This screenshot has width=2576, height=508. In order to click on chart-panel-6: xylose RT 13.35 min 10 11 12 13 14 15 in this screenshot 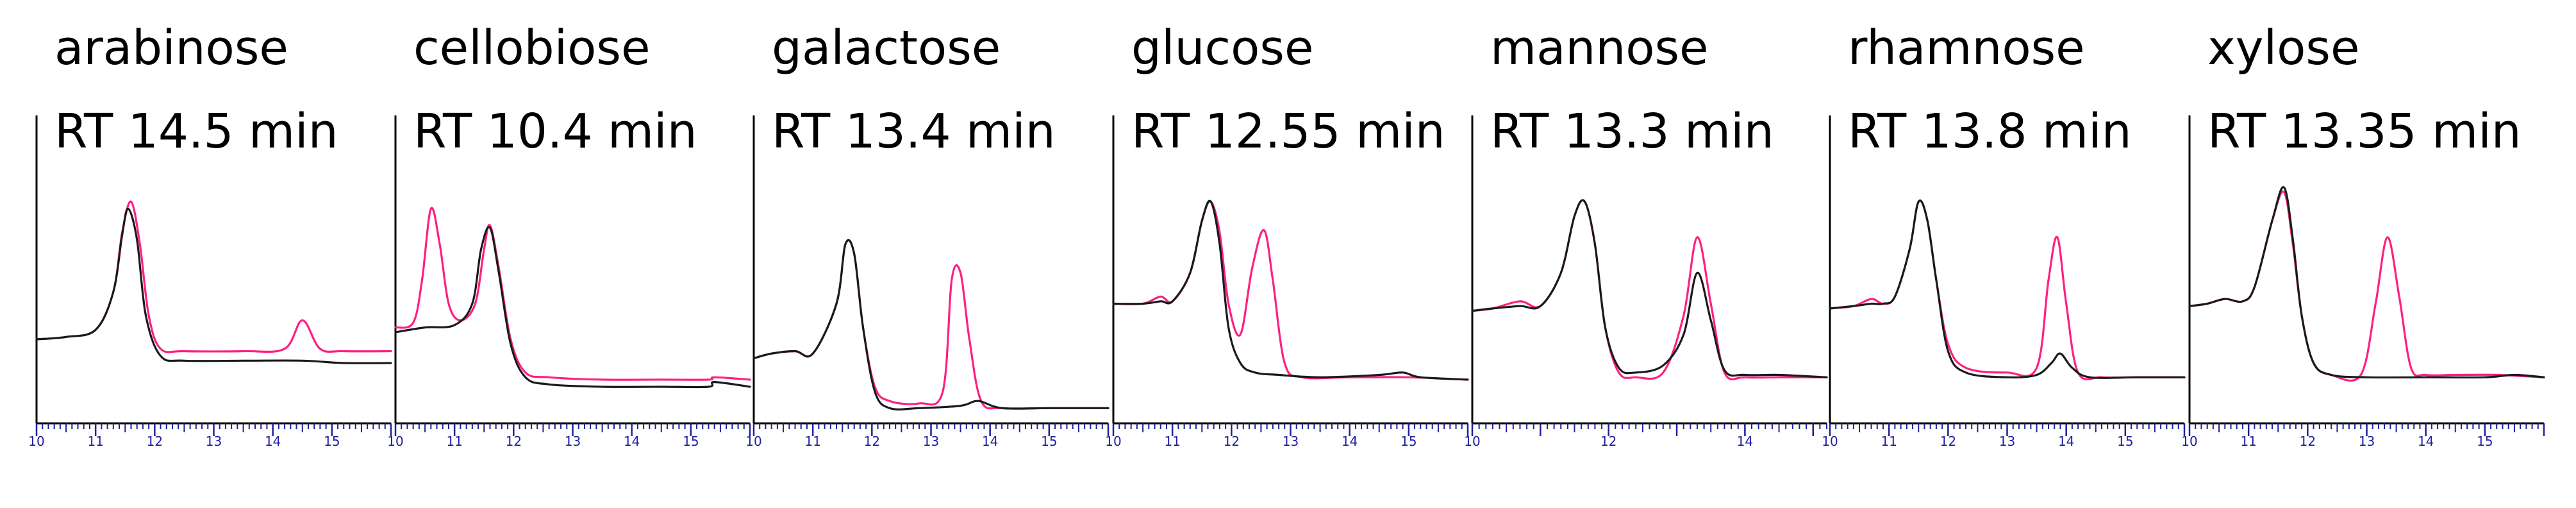, I will do `click(2363, 235)`.